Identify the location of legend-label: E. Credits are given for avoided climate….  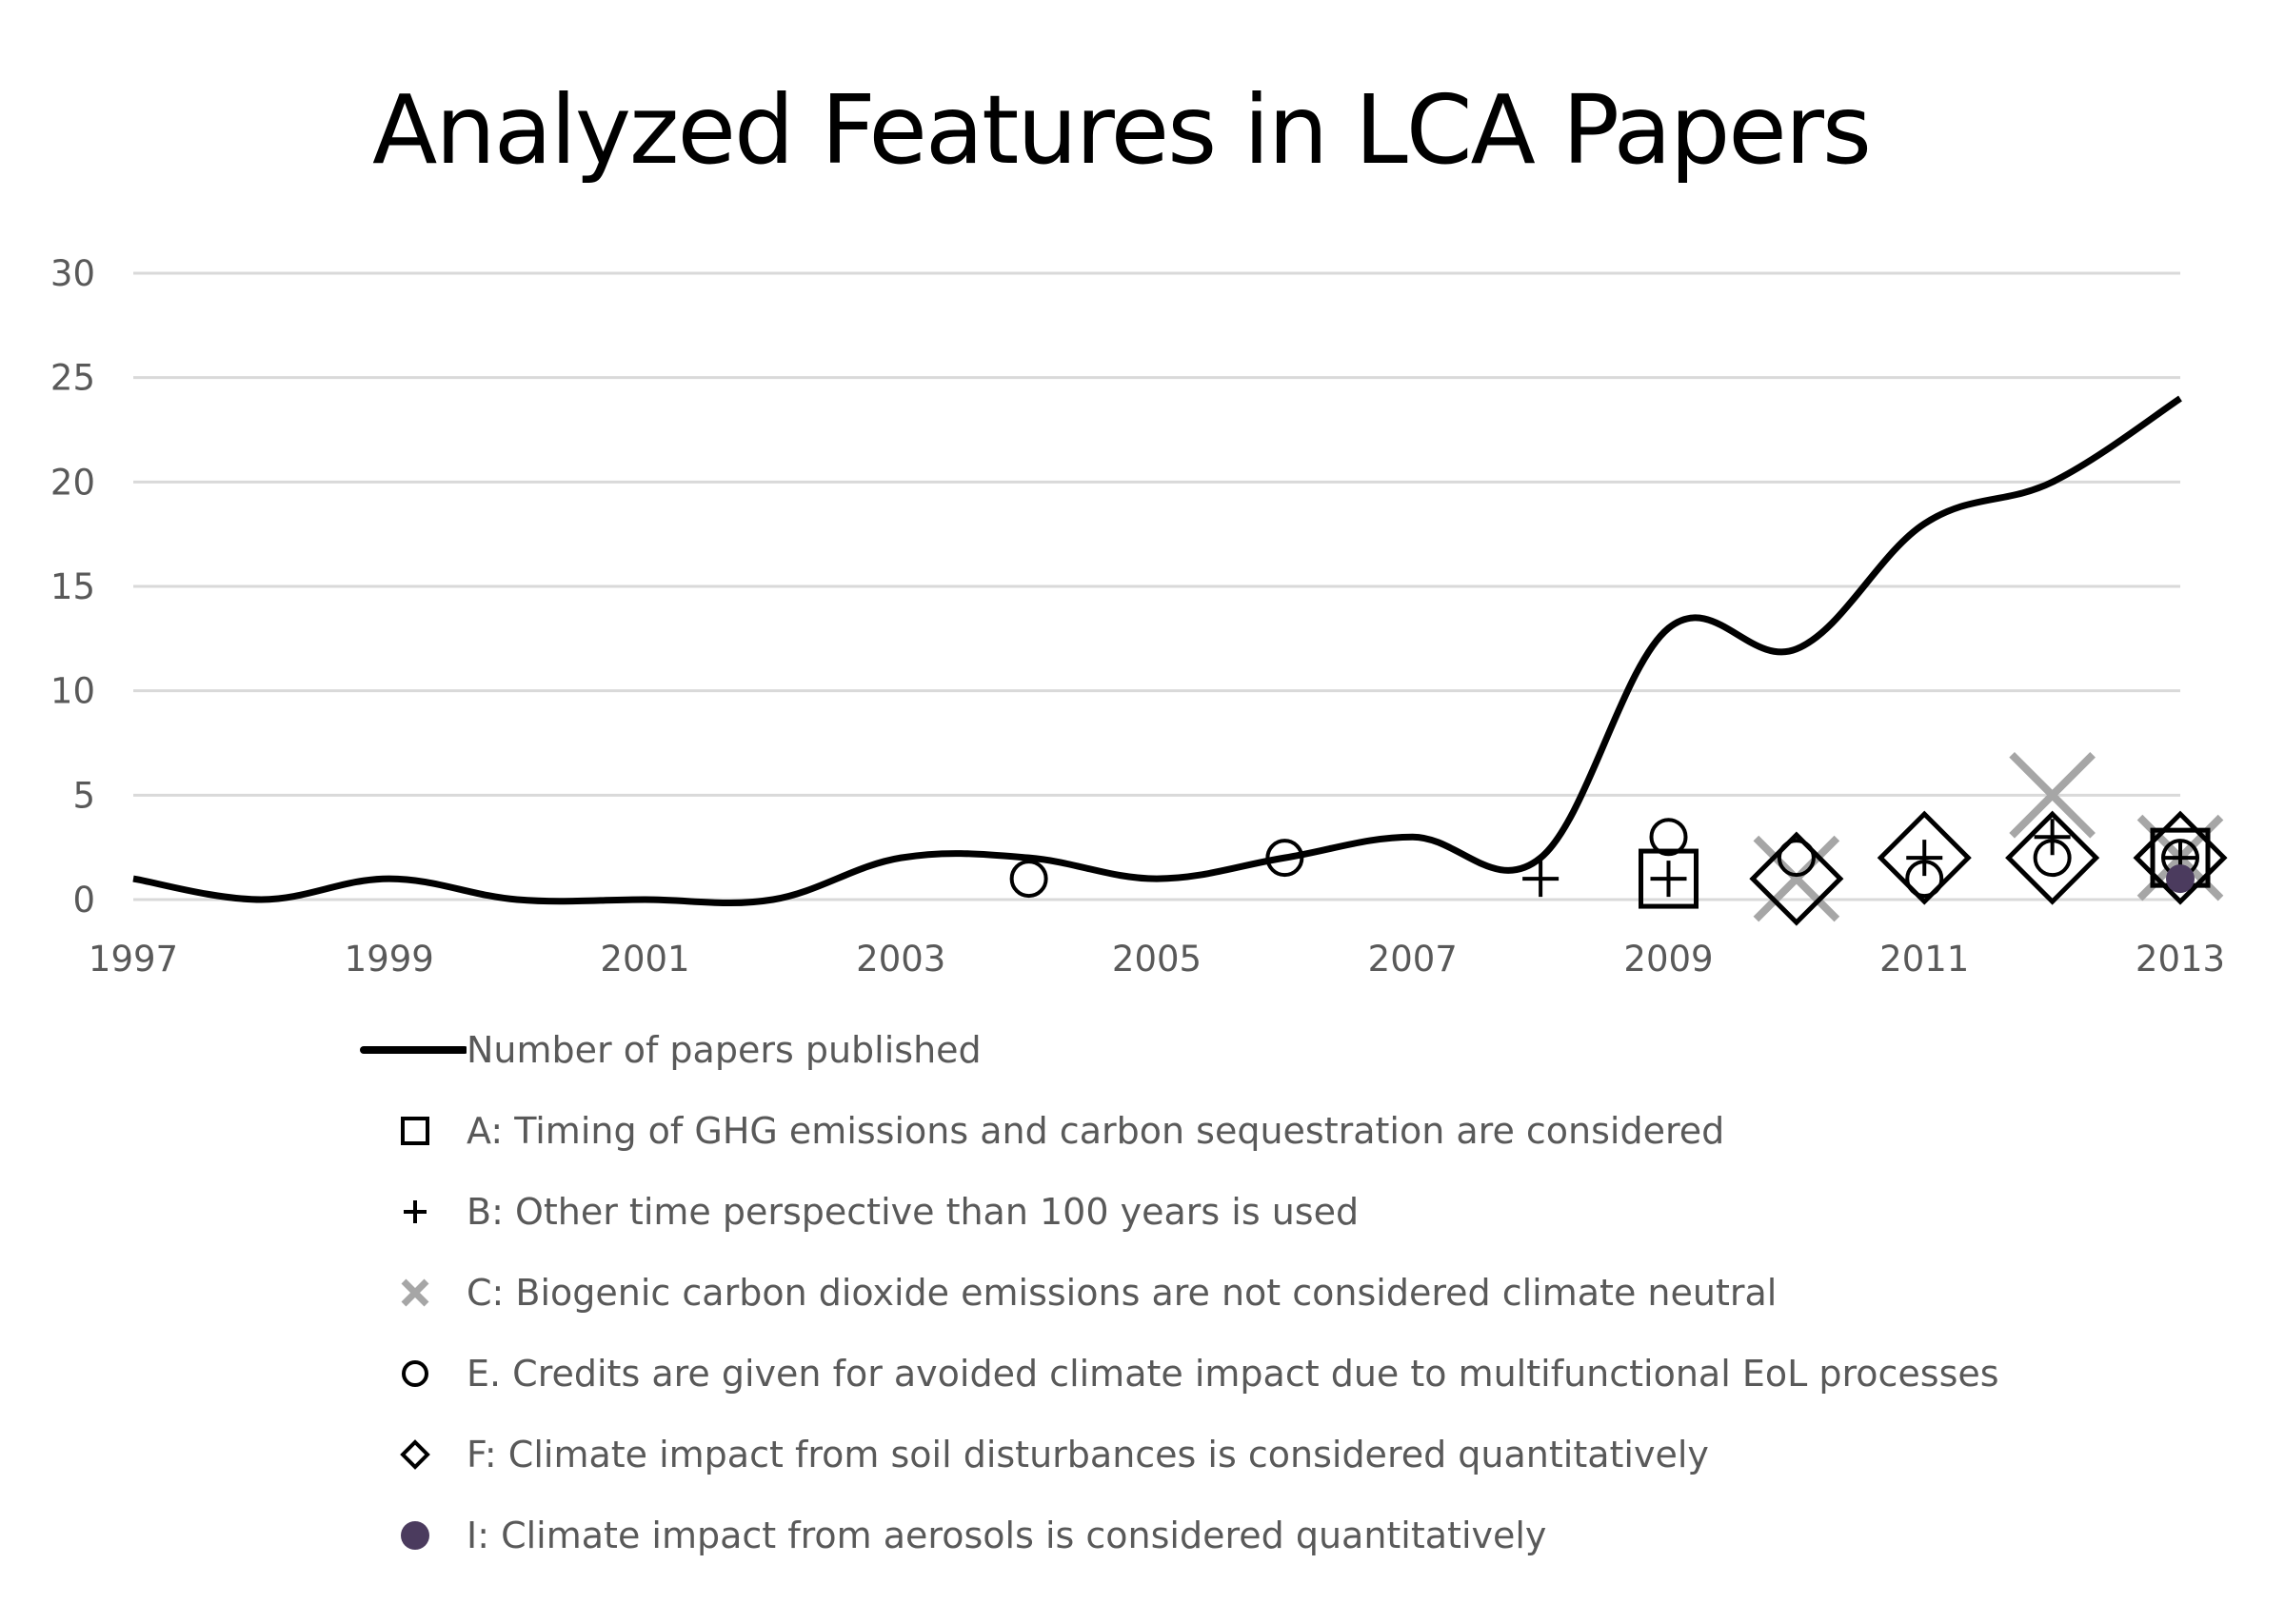
(1233, 1373).